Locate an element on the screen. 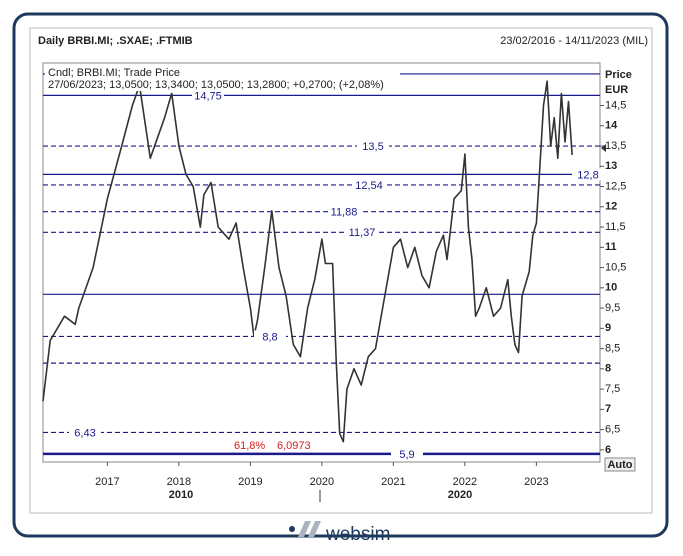 This screenshot has height=556, width=683. legend-text: Cndl; BRBI.MI; Trade Price is located at coordinates (114, 73).